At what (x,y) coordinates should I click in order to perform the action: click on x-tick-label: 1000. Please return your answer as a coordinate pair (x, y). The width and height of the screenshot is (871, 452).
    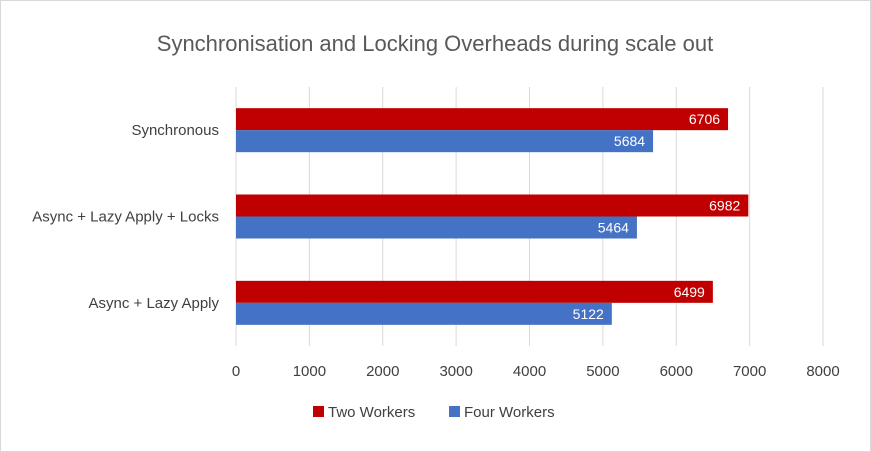
    Looking at the image, I should click on (309, 371).